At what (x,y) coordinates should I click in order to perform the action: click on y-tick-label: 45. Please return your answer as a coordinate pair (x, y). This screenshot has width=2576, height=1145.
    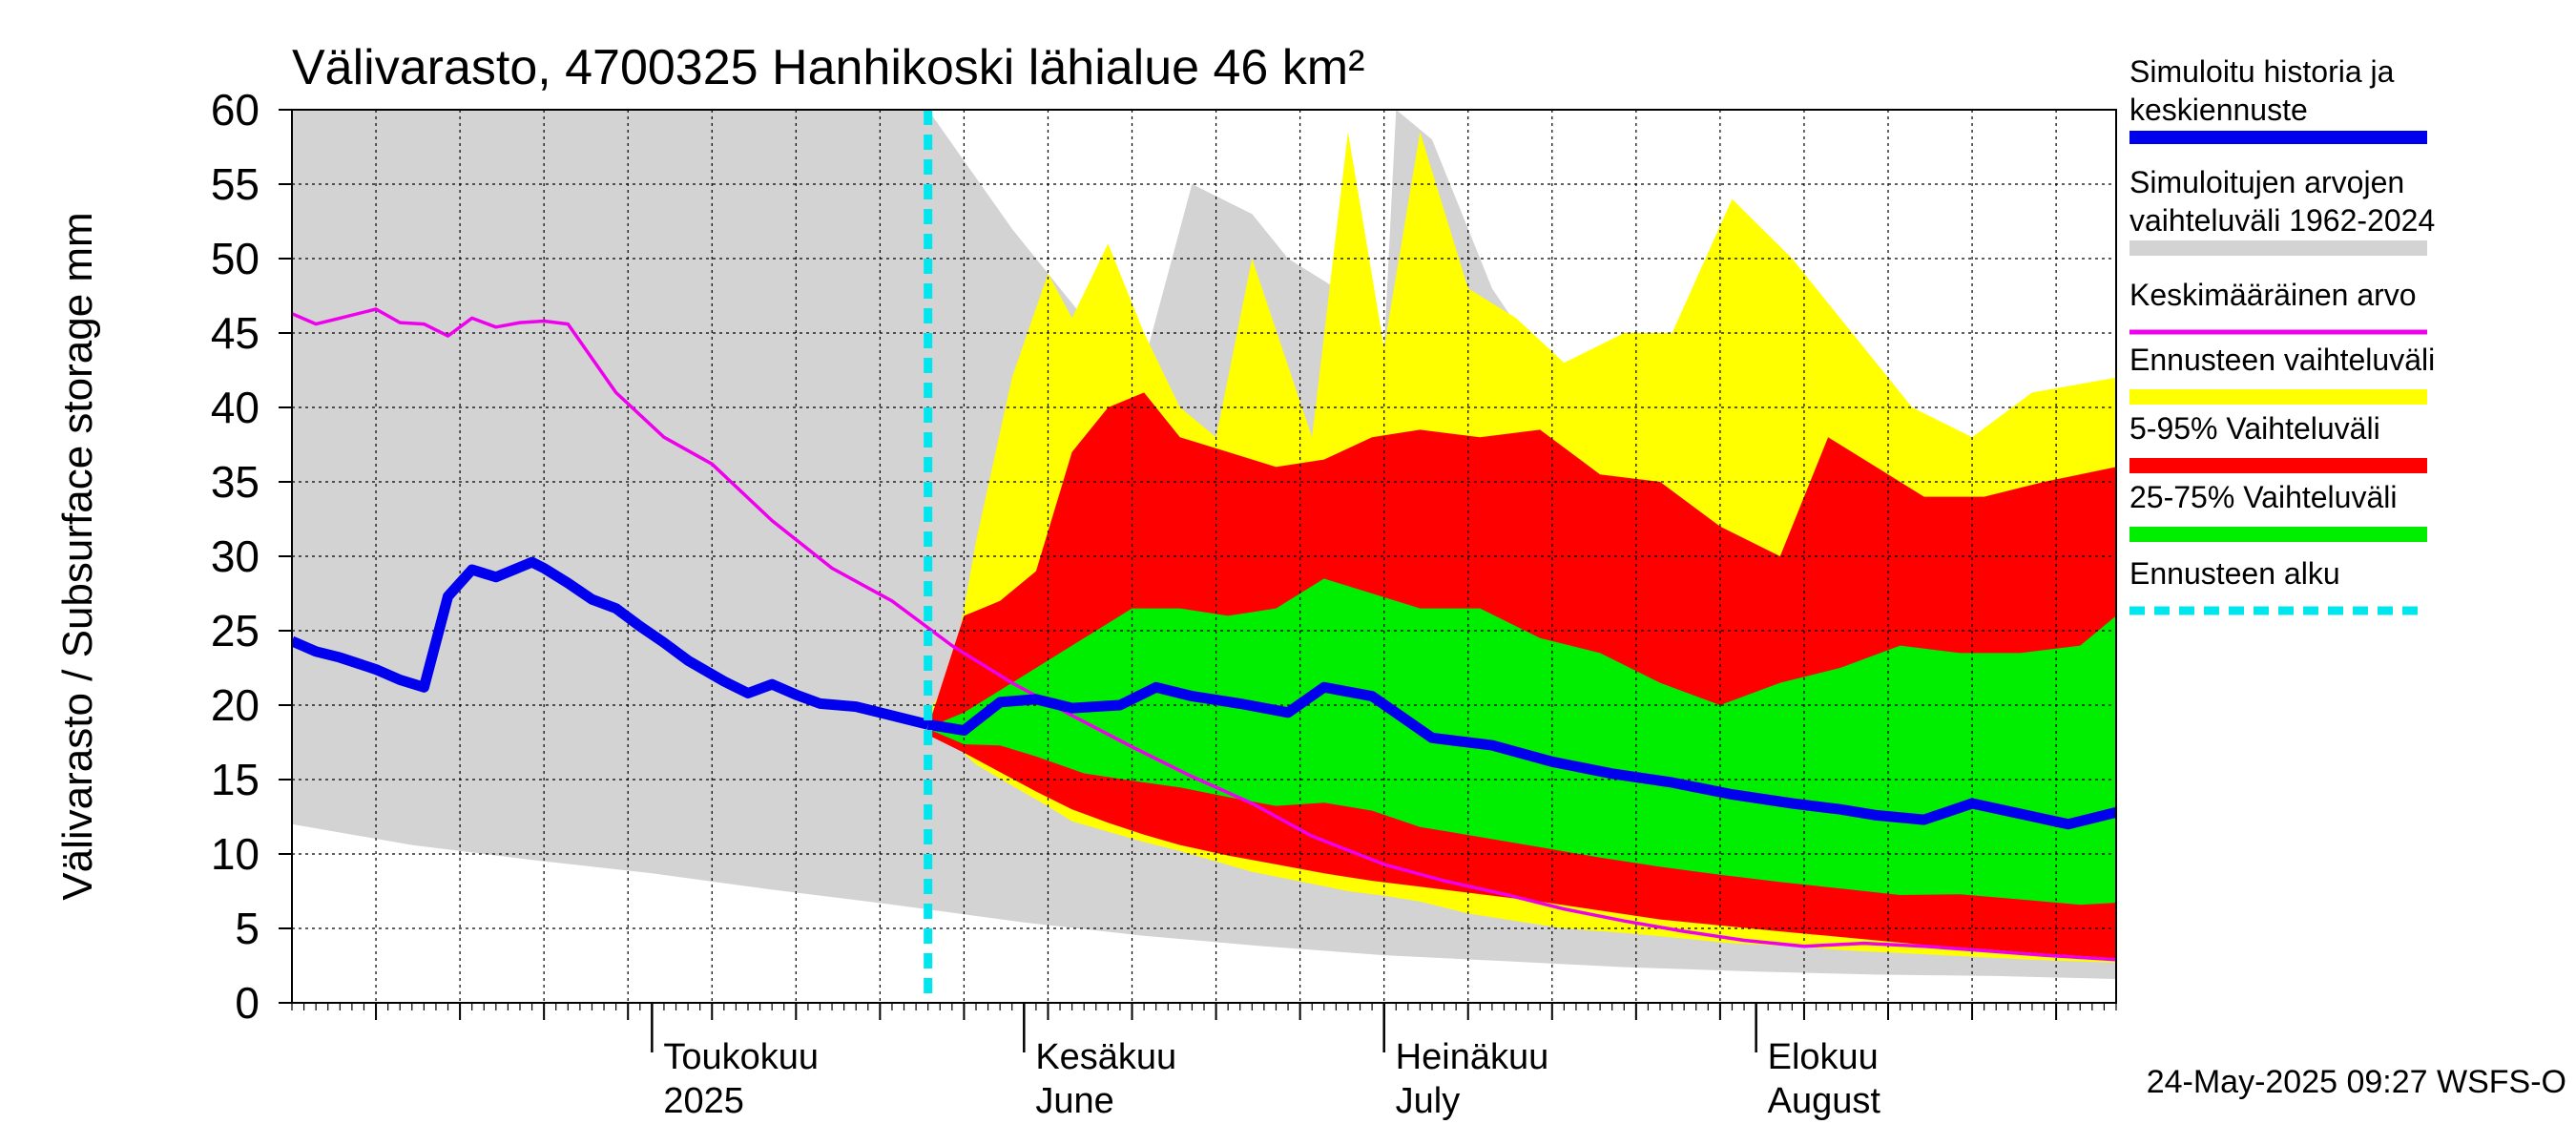
    Looking at the image, I should click on (235, 333).